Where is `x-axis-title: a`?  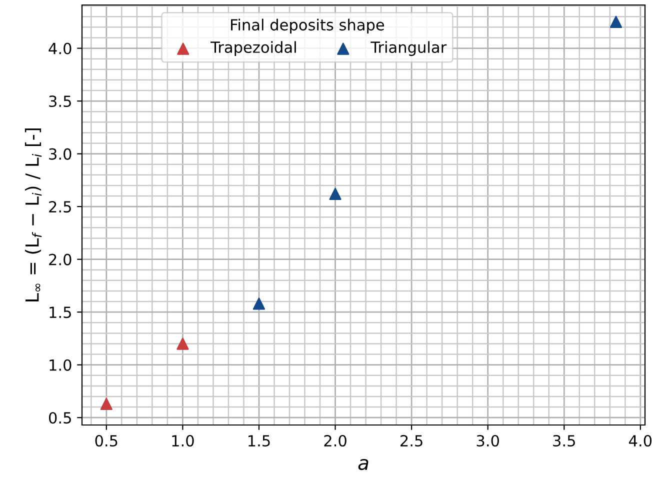
x-axis-title: a is located at coordinates (363, 464).